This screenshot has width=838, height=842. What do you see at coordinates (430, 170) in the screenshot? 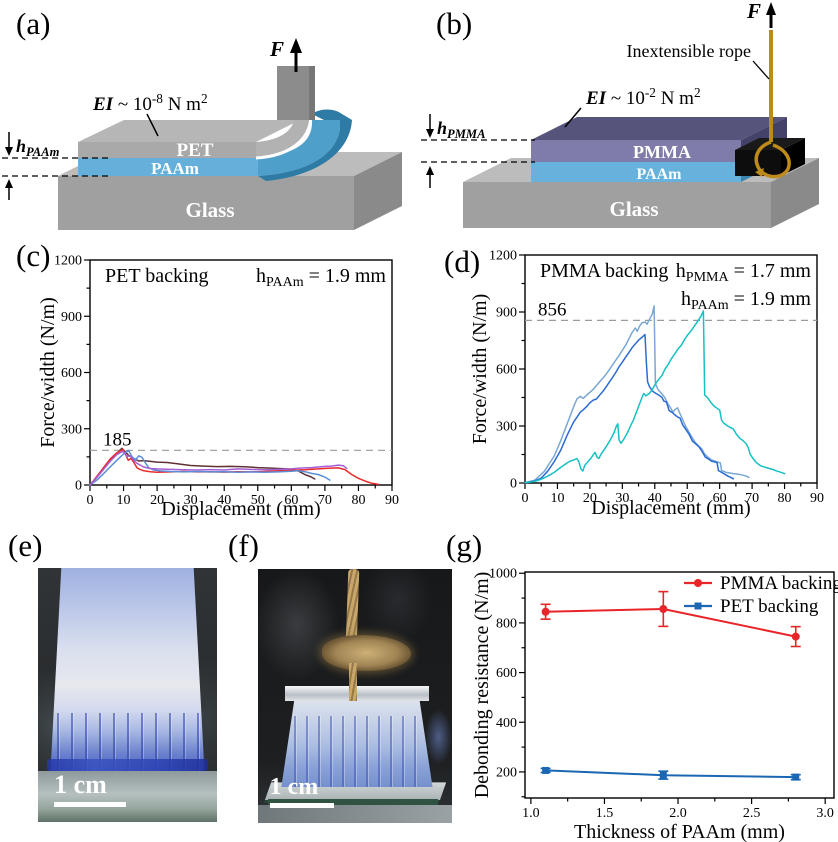
I see `thickness-arrow-up-head` at bounding box center [430, 170].